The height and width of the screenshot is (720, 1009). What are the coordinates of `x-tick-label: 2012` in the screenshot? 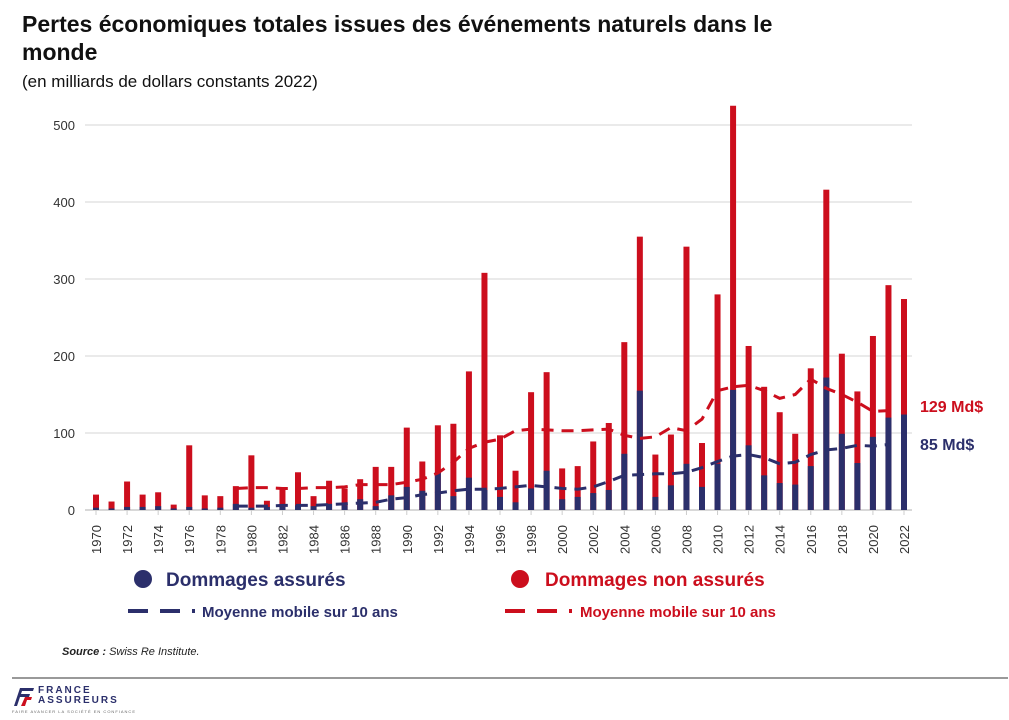 It's located at (749, 539).